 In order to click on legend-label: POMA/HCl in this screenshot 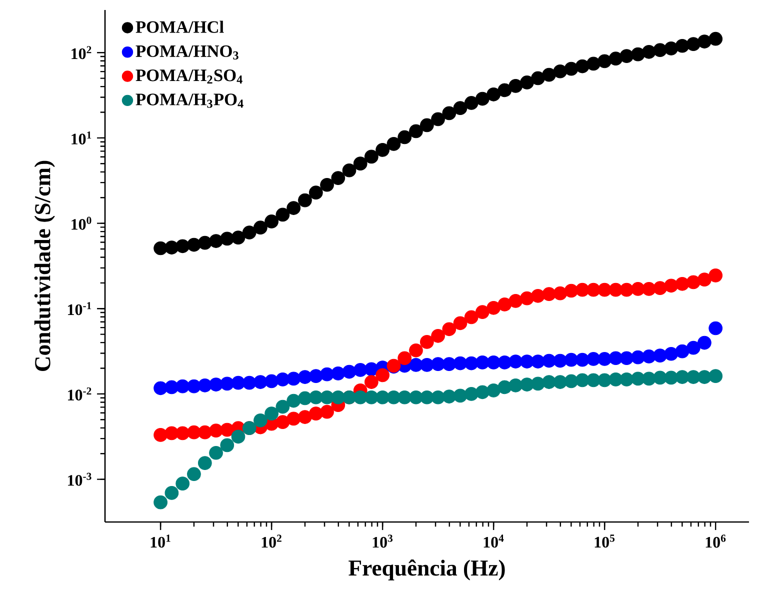, I will do `click(180, 26)`.